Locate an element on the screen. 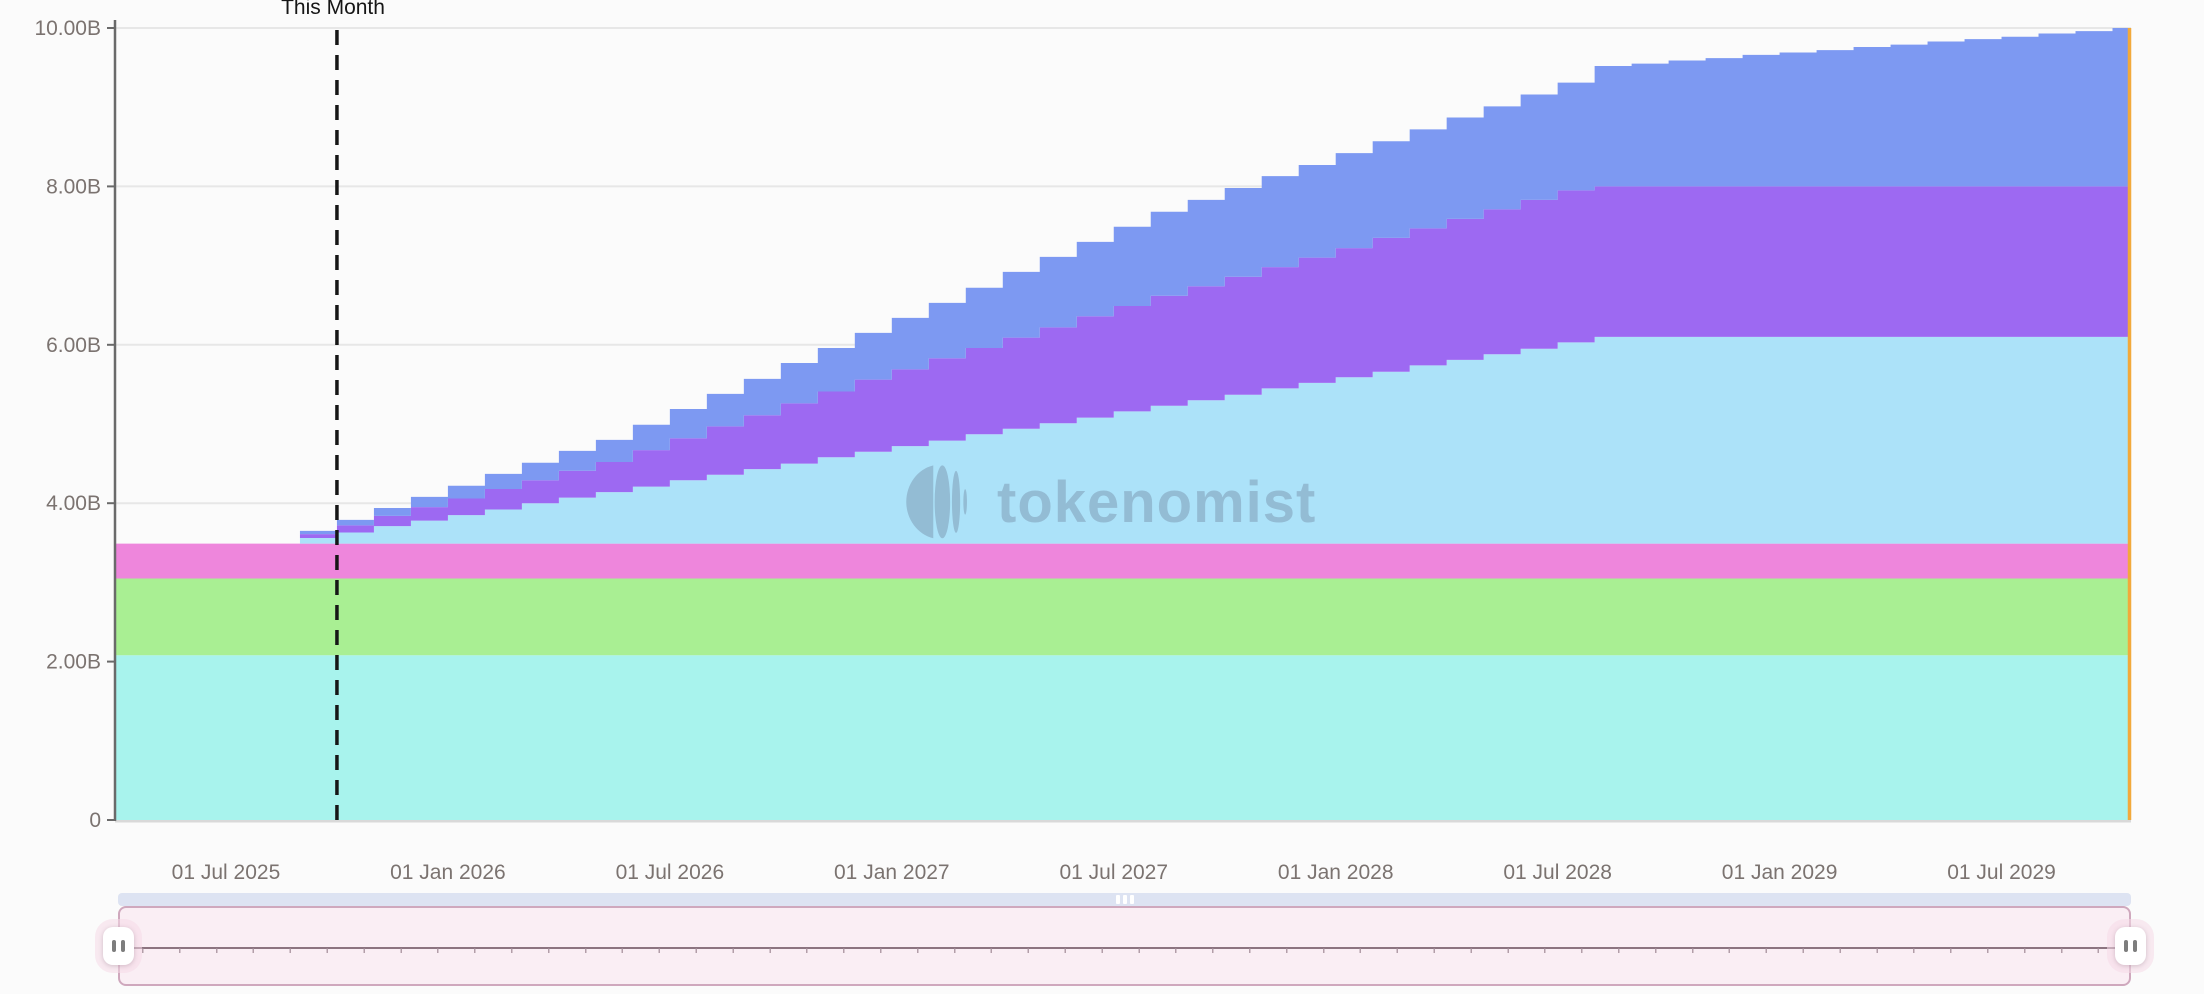  x-tick-label: 01 Jul 2025 is located at coordinates (226, 872).